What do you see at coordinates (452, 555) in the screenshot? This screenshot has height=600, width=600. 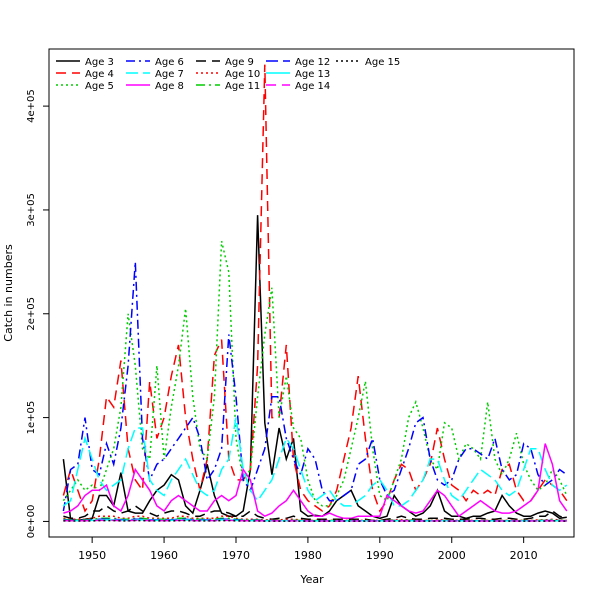 I see `x-tick-label: 2000` at bounding box center [452, 555].